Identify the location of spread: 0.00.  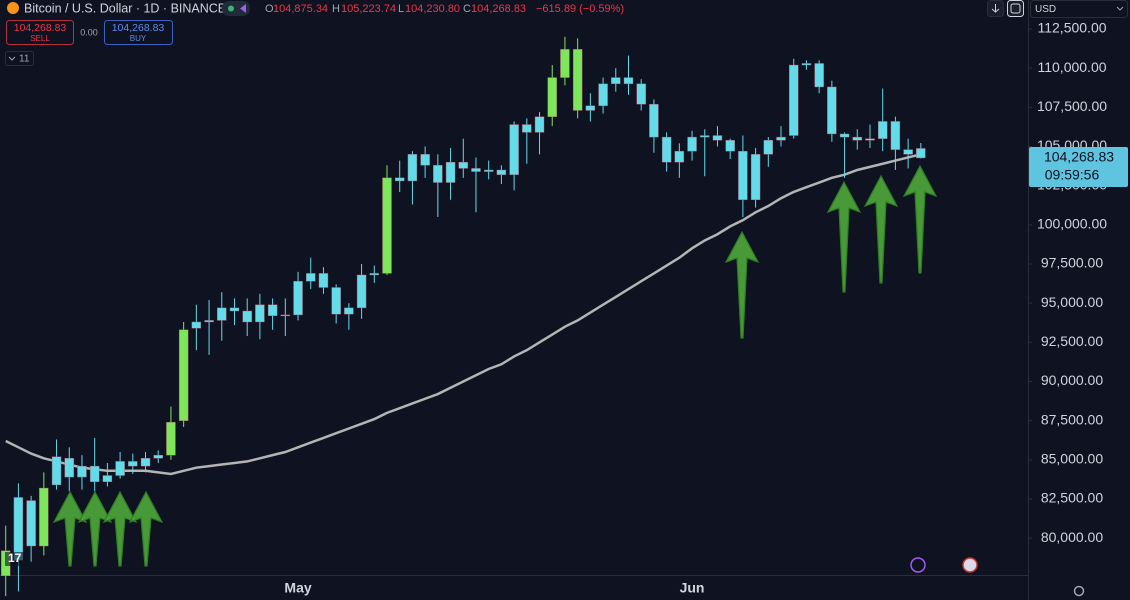
(89, 32).